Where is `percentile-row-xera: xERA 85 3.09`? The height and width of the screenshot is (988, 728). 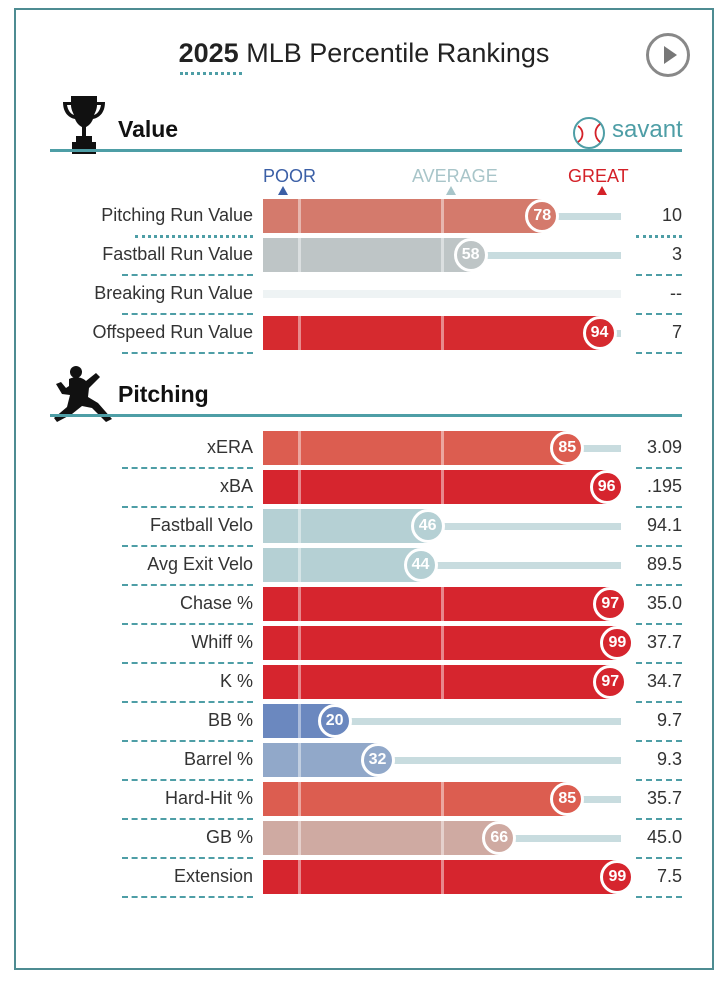 percentile-row-xera: xERA 85 3.09 is located at coordinates (364, 450).